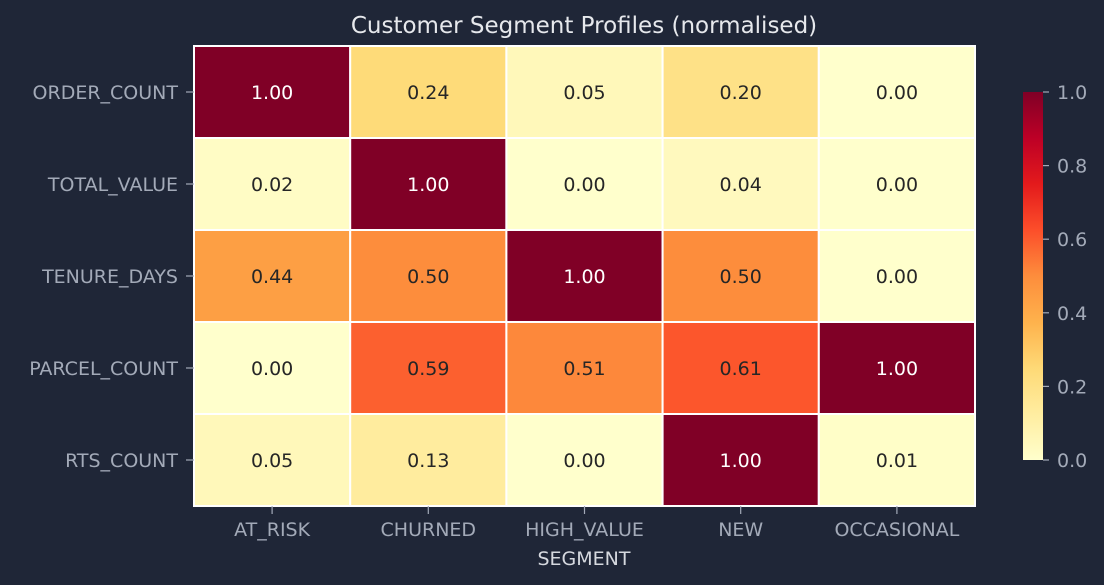 The width and height of the screenshot is (1104, 585). What do you see at coordinates (103, 369) in the screenshot?
I see `y-tick-label: PARCEL_COUNT` at bounding box center [103, 369].